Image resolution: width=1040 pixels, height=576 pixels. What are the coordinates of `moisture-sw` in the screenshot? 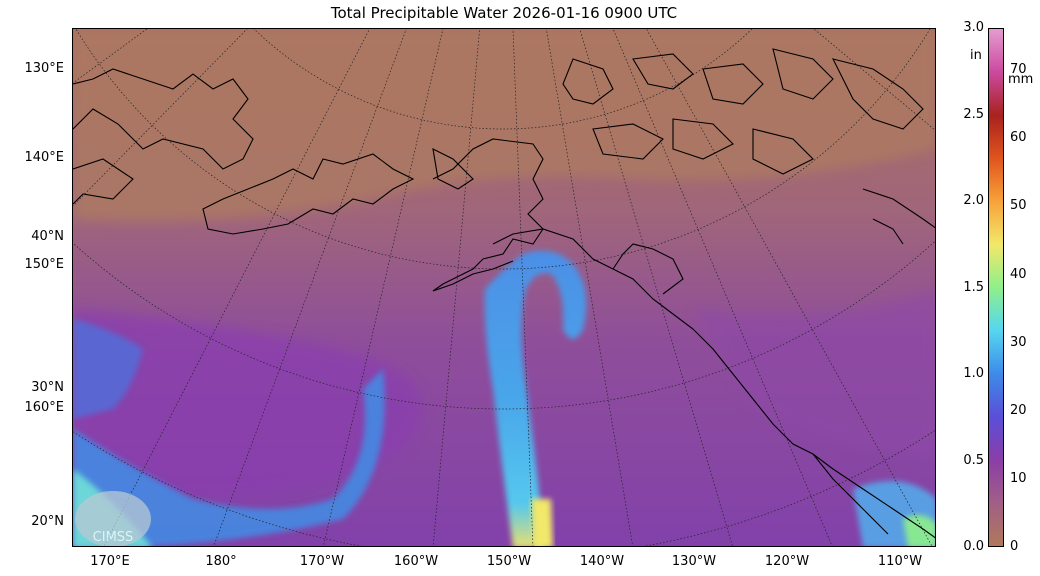 It's located at (229, 457).